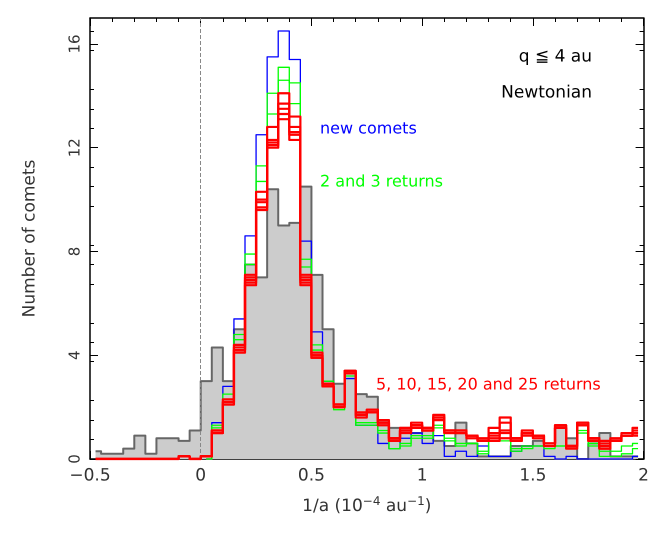 The image size is (660, 533). I want to click on y-tick-label: 12, so click(75, 148).